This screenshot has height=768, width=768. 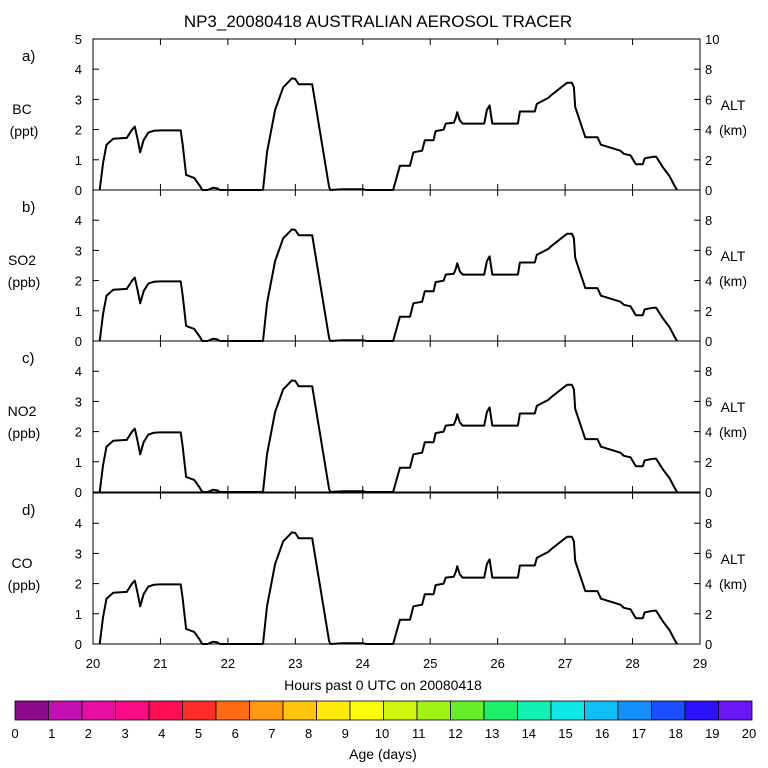 What do you see at coordinates (396, 663) in the screenshot?
I see `x-tick-labels: 20 21 22 23 24 25 26 27 28 29` at bounding box center [396, 663].